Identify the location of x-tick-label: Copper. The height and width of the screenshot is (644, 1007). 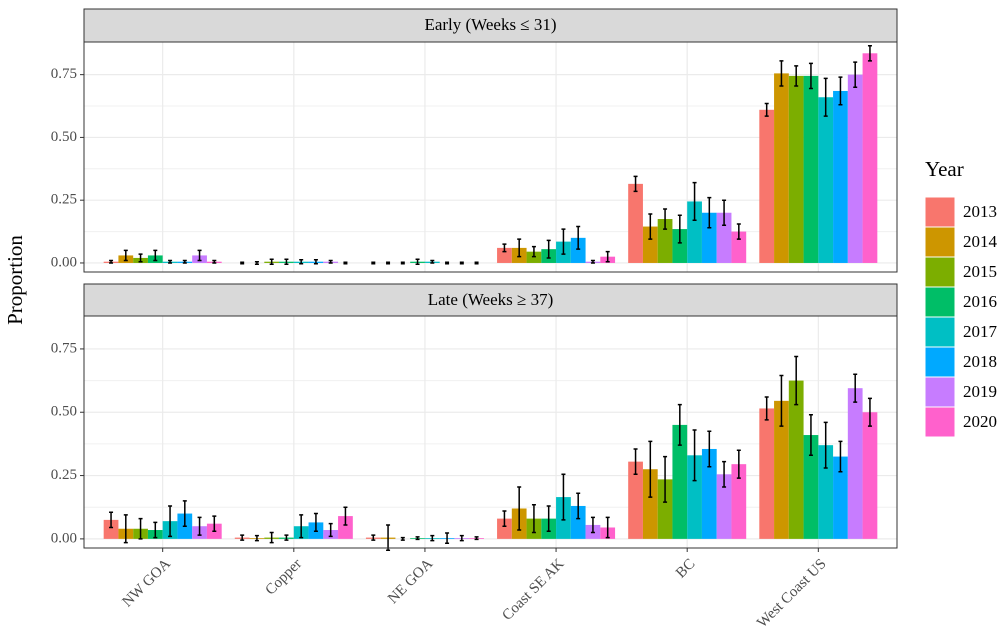
(284, 577).